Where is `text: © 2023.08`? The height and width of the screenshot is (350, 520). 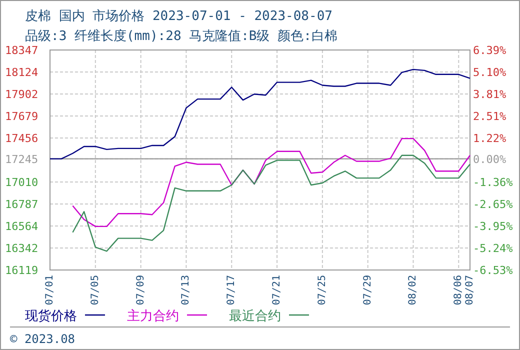 text: © 2023.08 is located at coordinates (43, 339).